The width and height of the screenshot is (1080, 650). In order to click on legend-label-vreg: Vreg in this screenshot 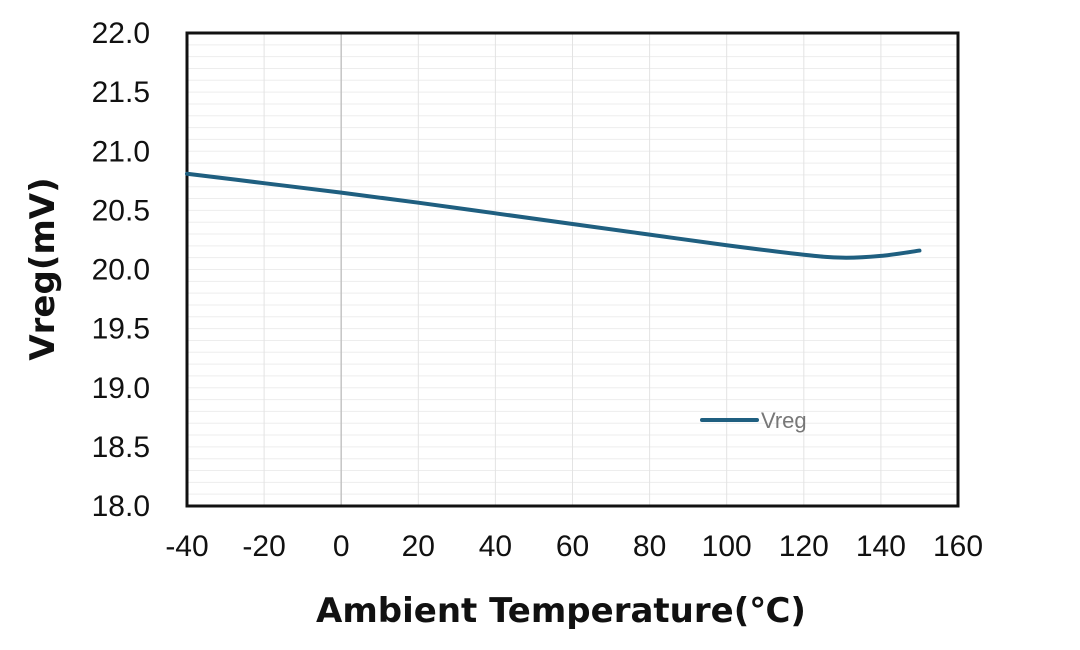, I will do `click(784, 420)`.